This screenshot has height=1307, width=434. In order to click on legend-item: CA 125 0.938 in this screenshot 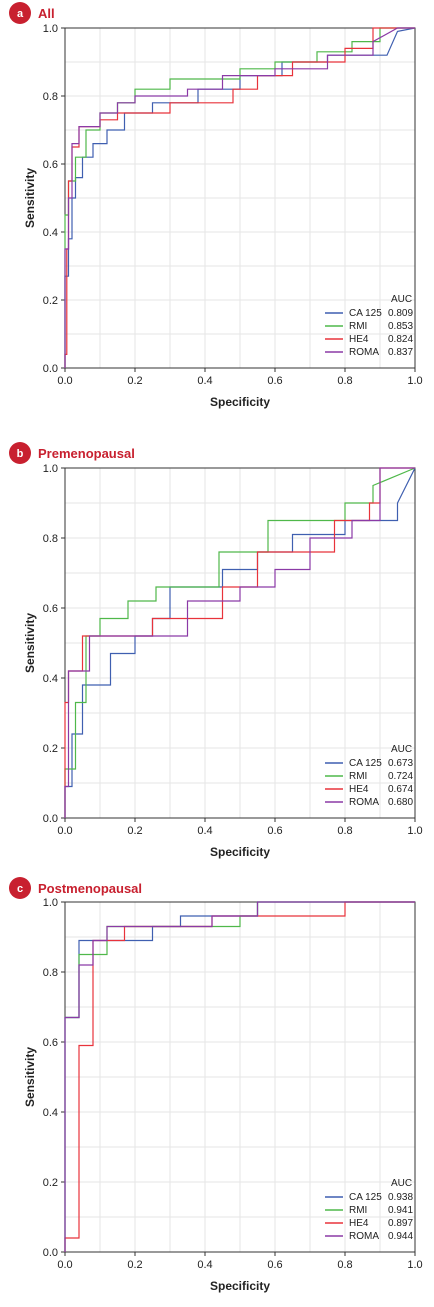, I will do `click(369, 1197)`.